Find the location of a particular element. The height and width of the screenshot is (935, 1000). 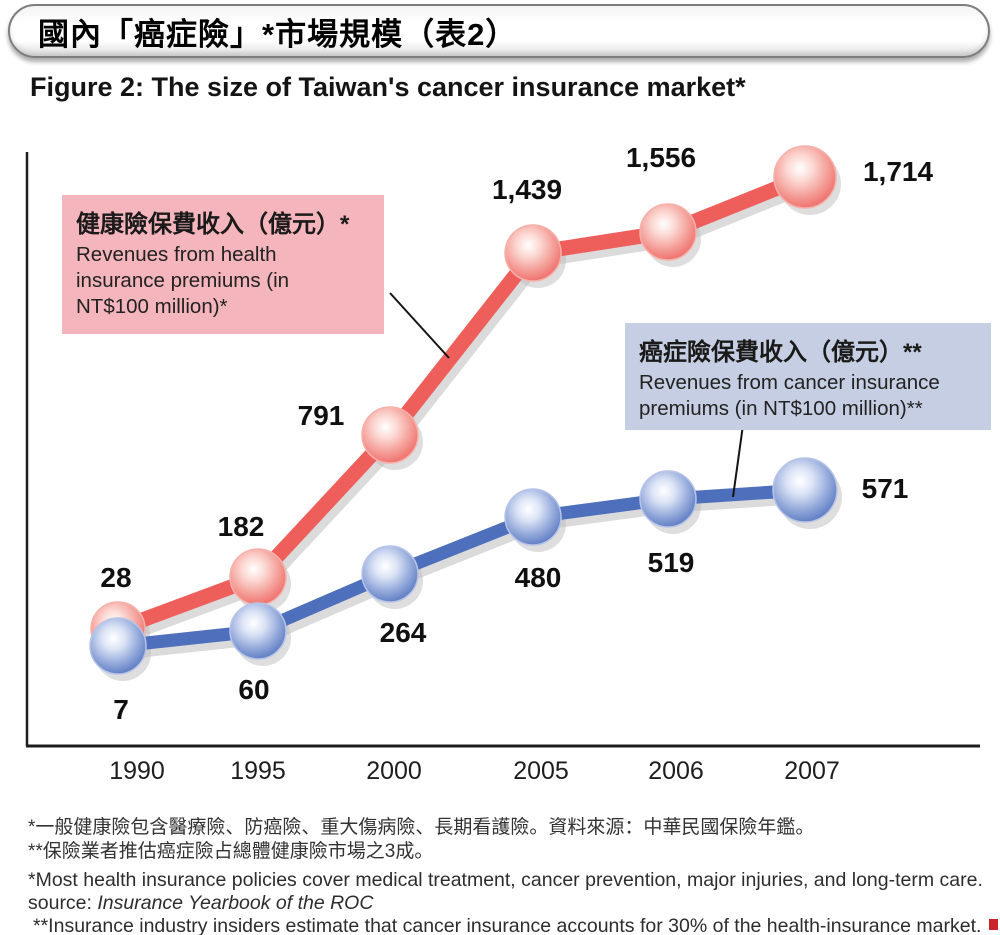

value-label-cancer-insurance-premiums-2007: 571 is located at coordinates (885, 488).